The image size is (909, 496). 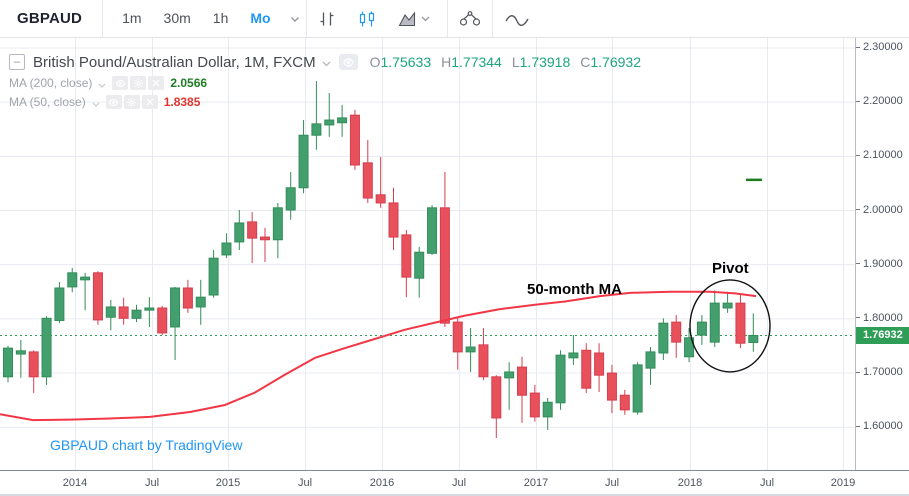 What do you see at coordinates (146, 445) in the screenshot?
I see `tradingview-attribution-link: GBPAUD chart by TradingView` at bounding box center [146, 445].